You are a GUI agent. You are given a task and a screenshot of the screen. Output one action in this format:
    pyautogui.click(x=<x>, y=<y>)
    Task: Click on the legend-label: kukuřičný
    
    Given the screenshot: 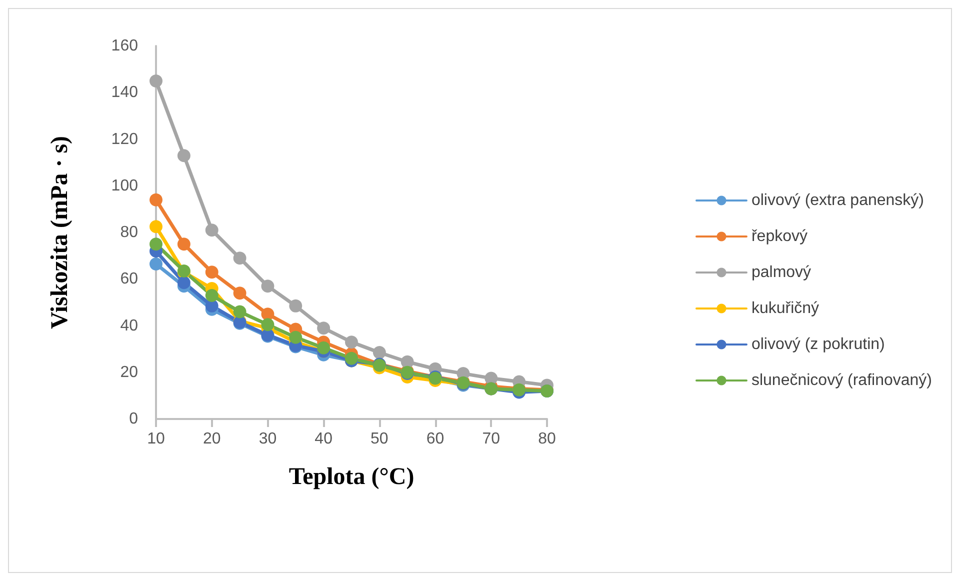 What is the action you would take?
    pyautogui.click(x=785, y=308)
    